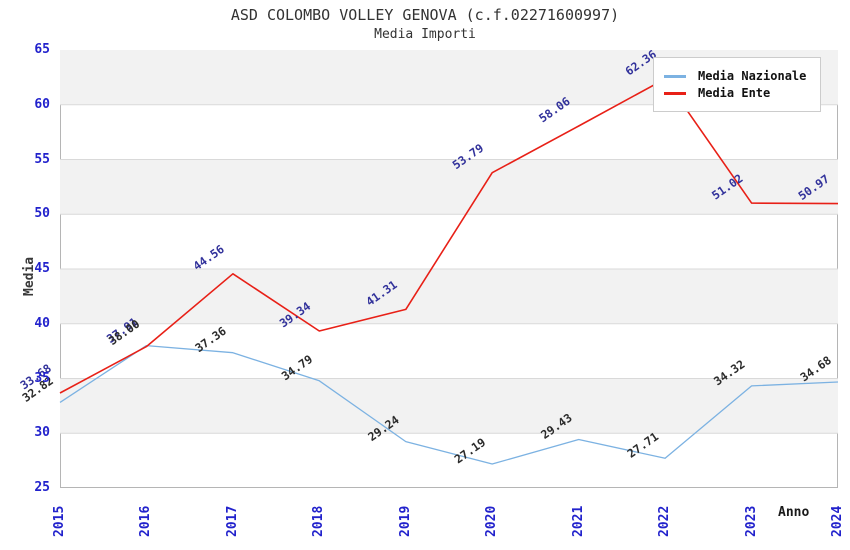 This screenshot has width=850, height=550. What do you see at coordinates (42, 433) in the screenshot?
I see `y-tick-label: 30` at bounding box center [42, 433].